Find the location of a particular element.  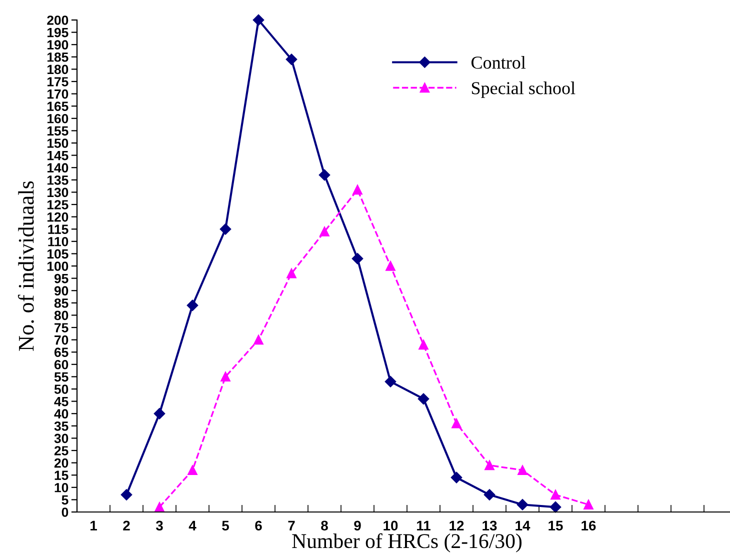

y-tick-label: 155 is located at coordinates (57, 131).